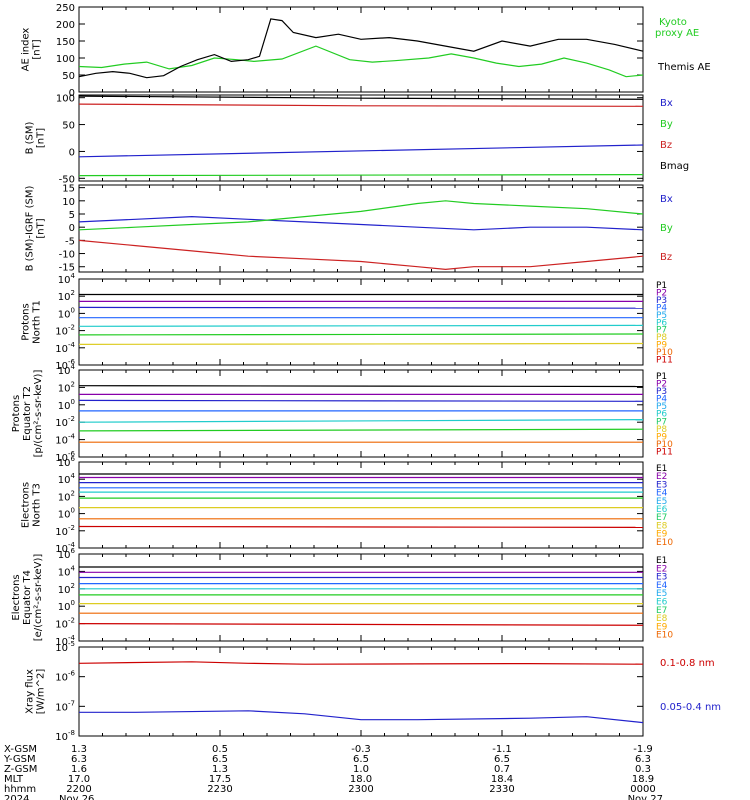  What do you see at coordinates (16, 413) in the screenshot?
I see `panel-title-line: Protons` at bounding box center [16, 413].